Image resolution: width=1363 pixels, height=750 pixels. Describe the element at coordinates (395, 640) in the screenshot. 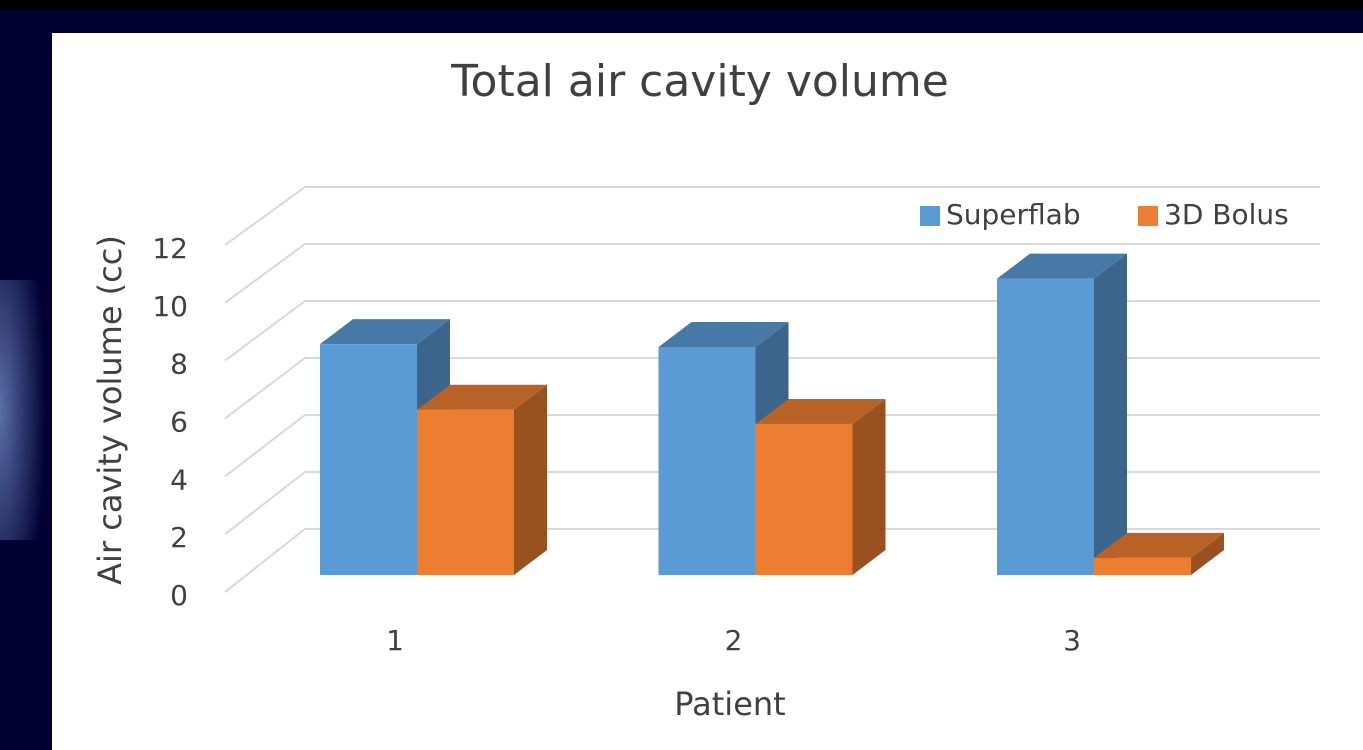

I see `x-tick-label: 1` at that location.